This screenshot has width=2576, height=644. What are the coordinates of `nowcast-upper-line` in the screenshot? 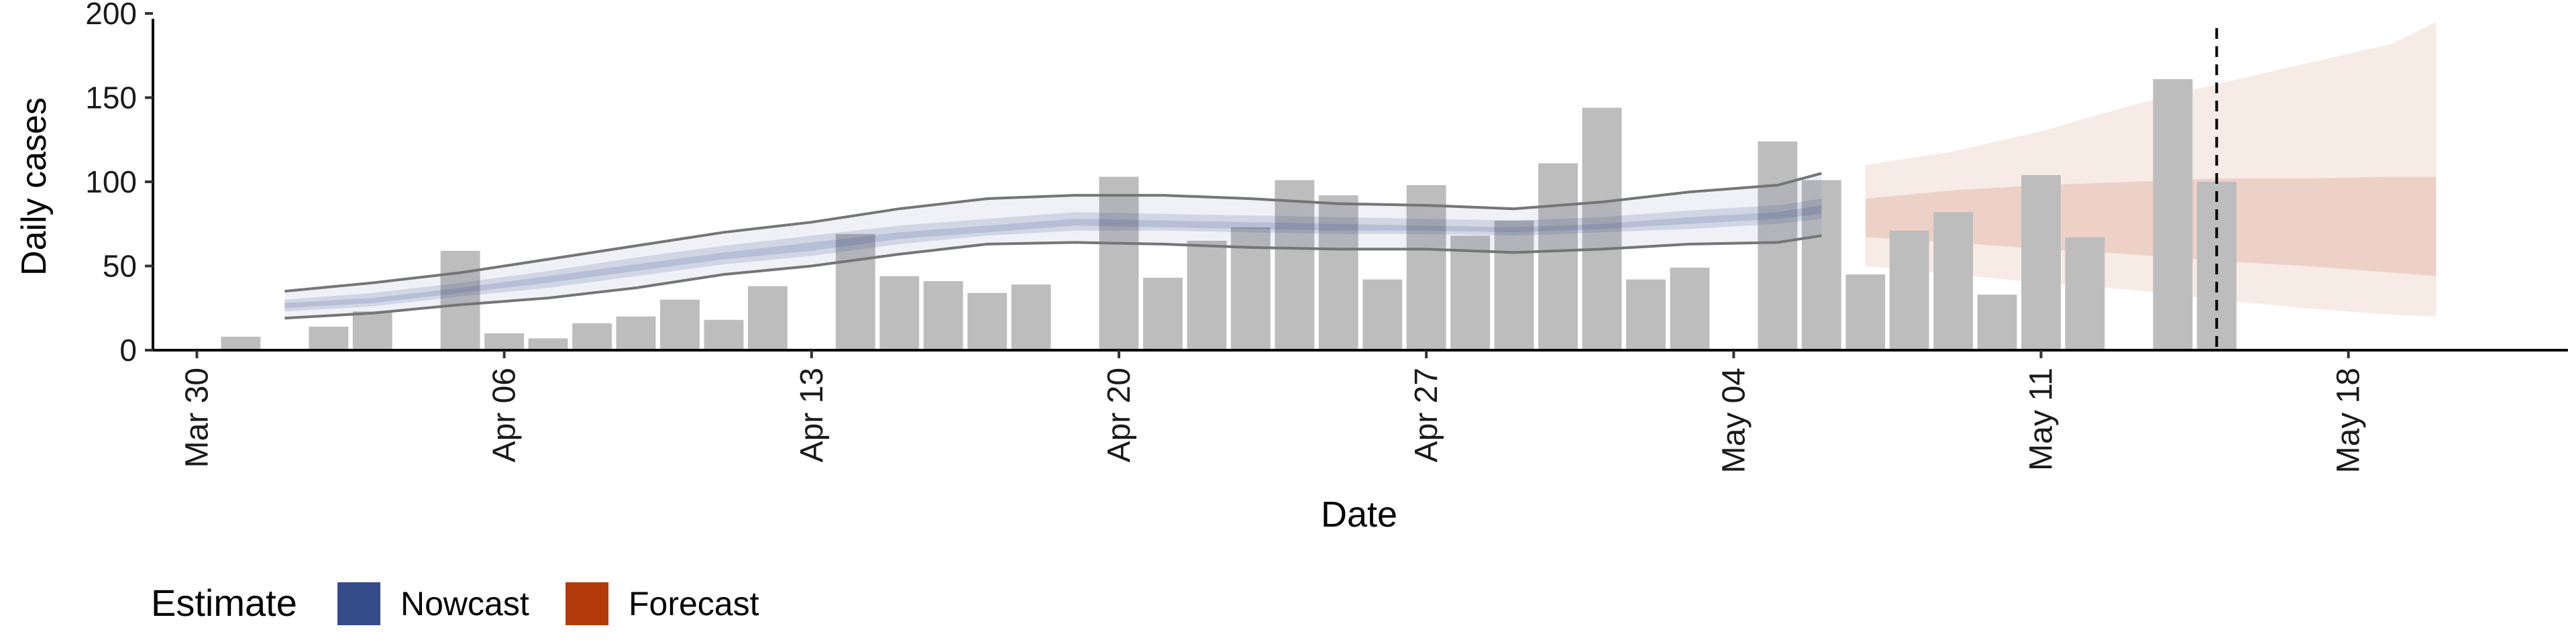 It's located at (1053, 232).